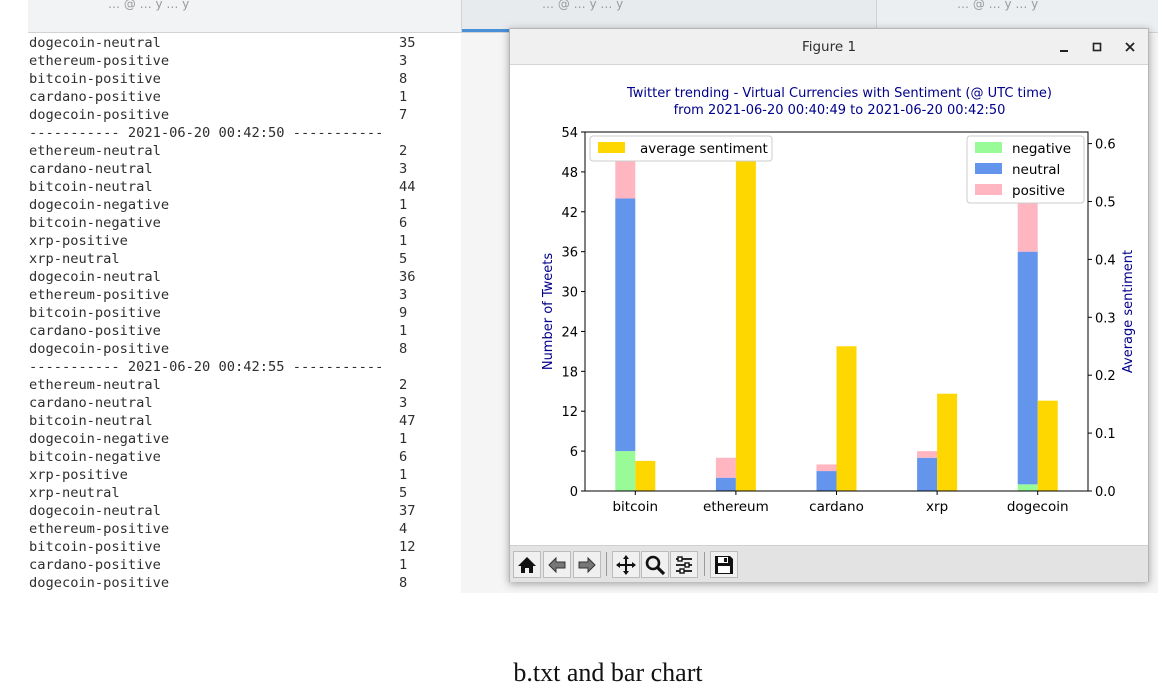 Image resolution: width=1176 pixels, height=698 pixels. Describe the element at coordinates (611, 147) in the screenshot. I see `legend-swatch-average` at that location.